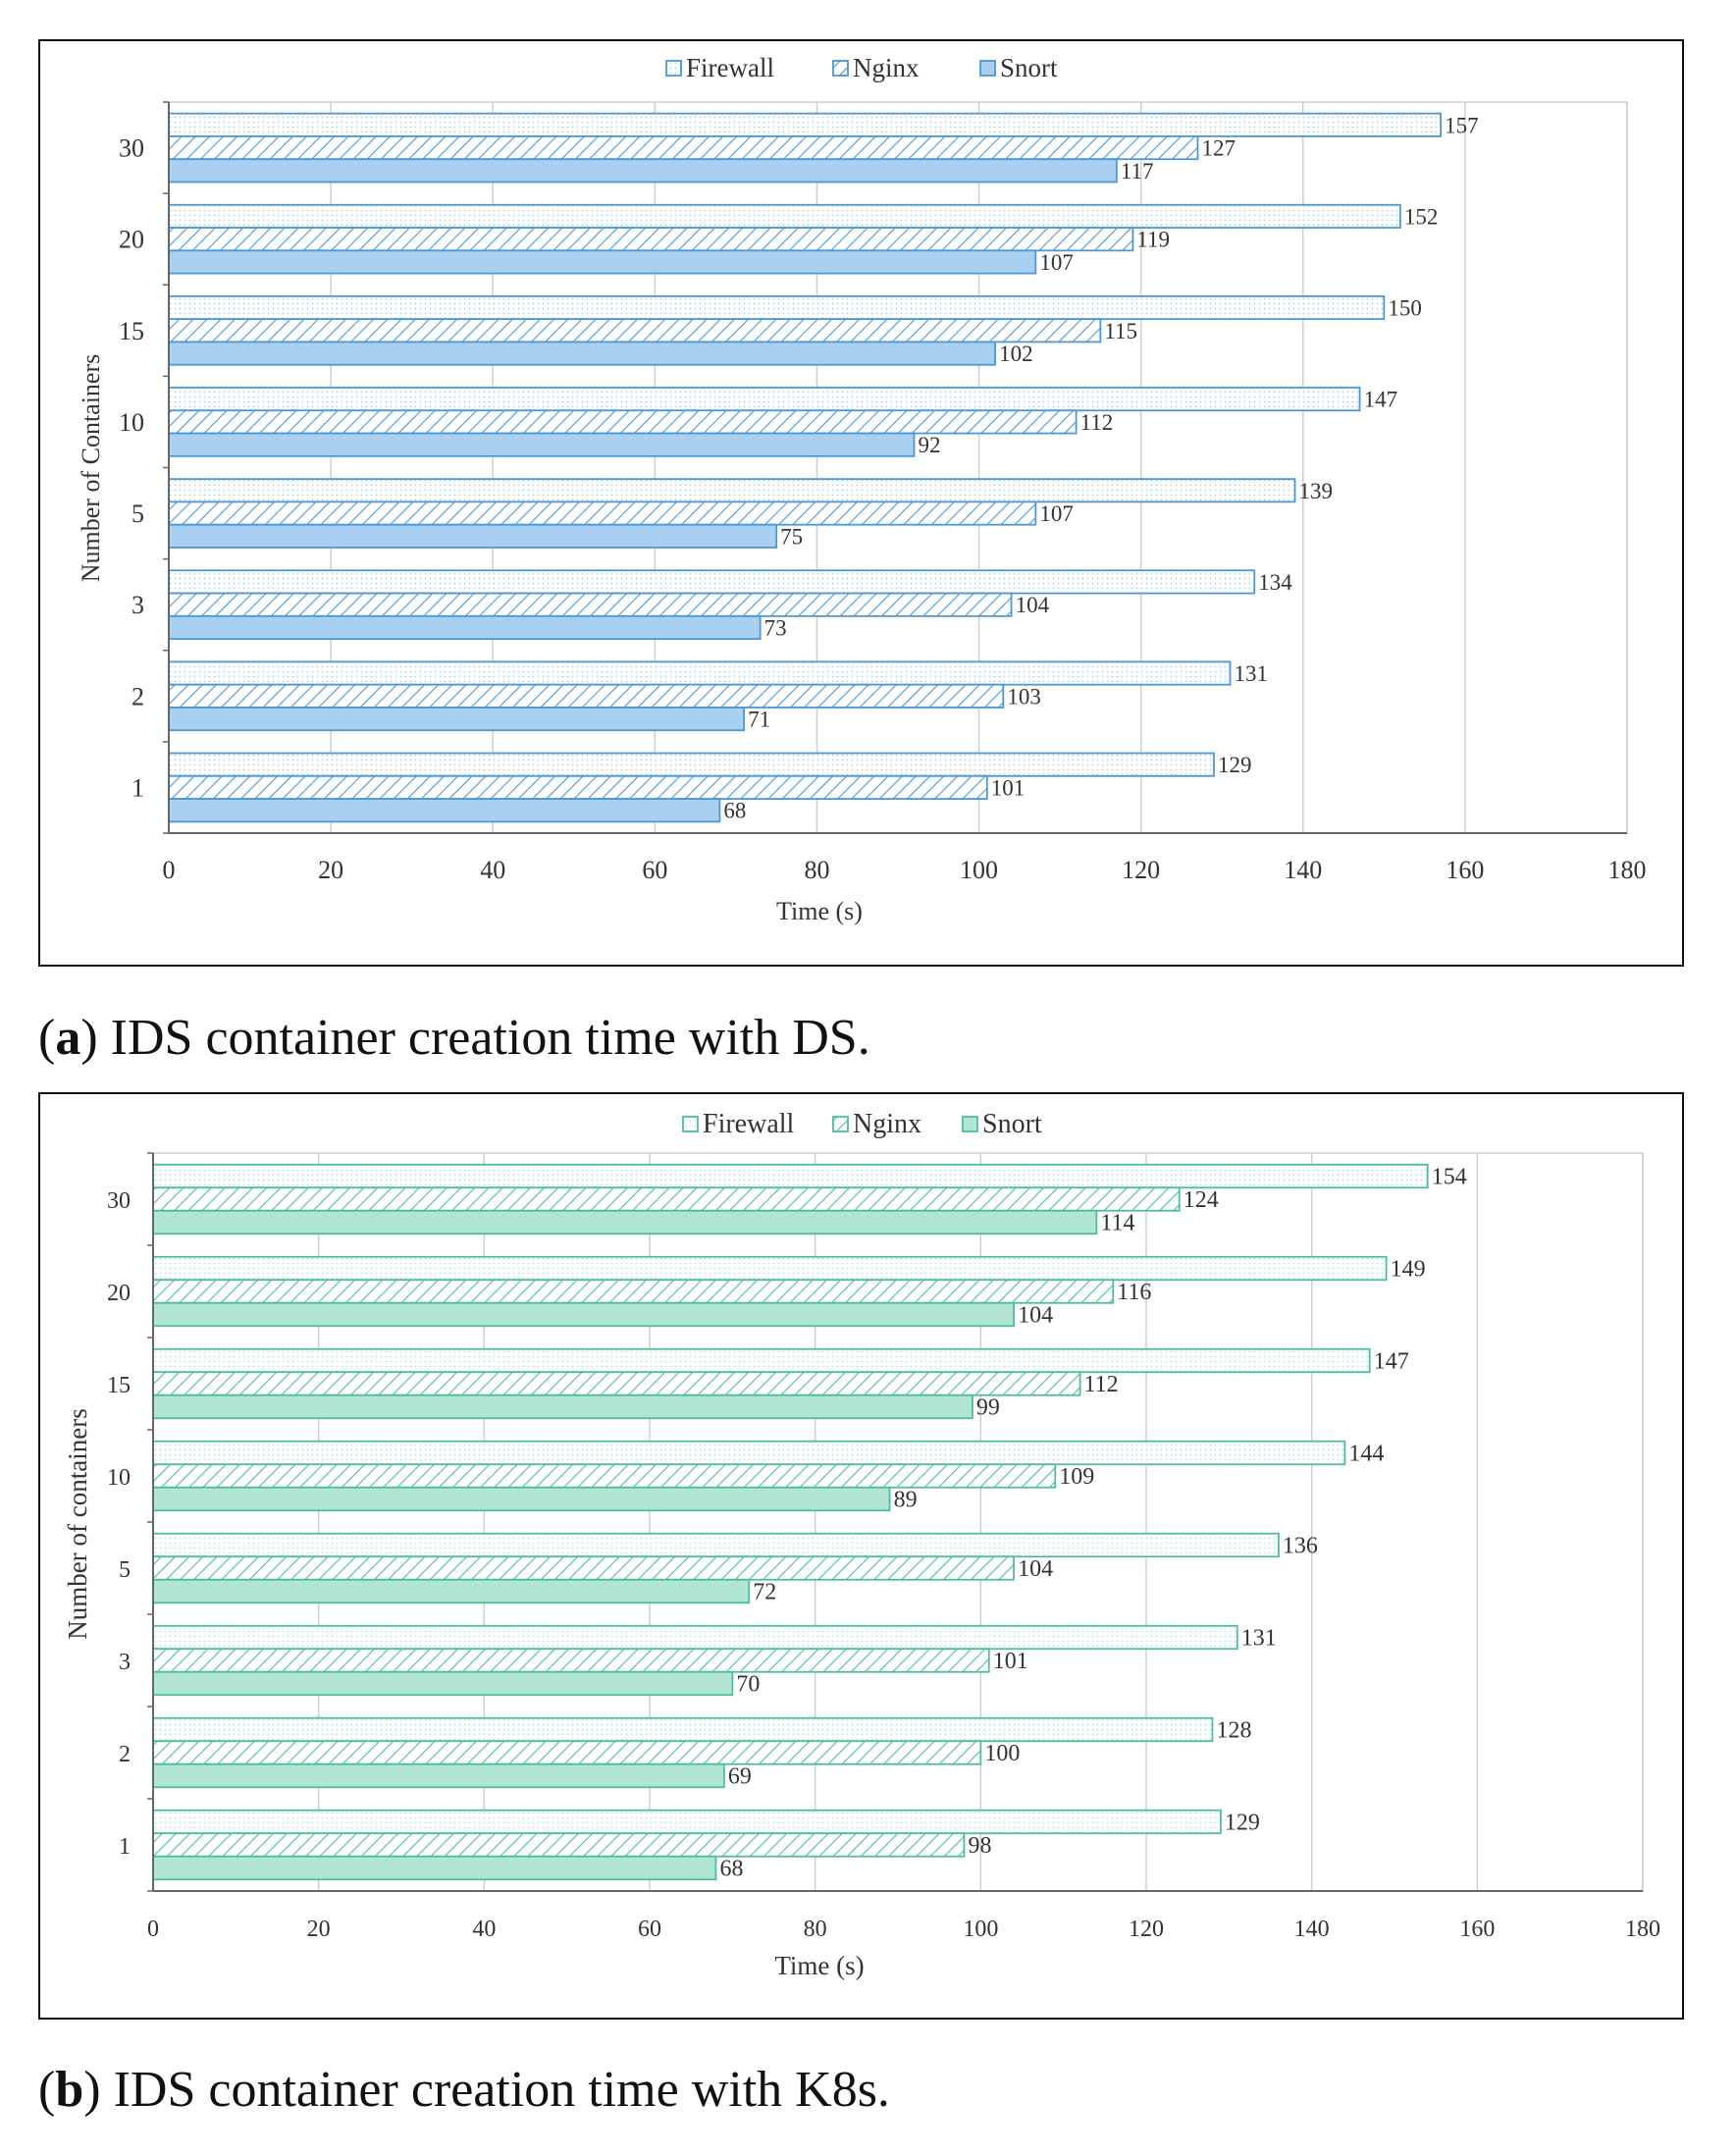 The width and height of the screenshot is (1736, 2154). I want to click on value-label-snort: 114, so click(1117, 1223).